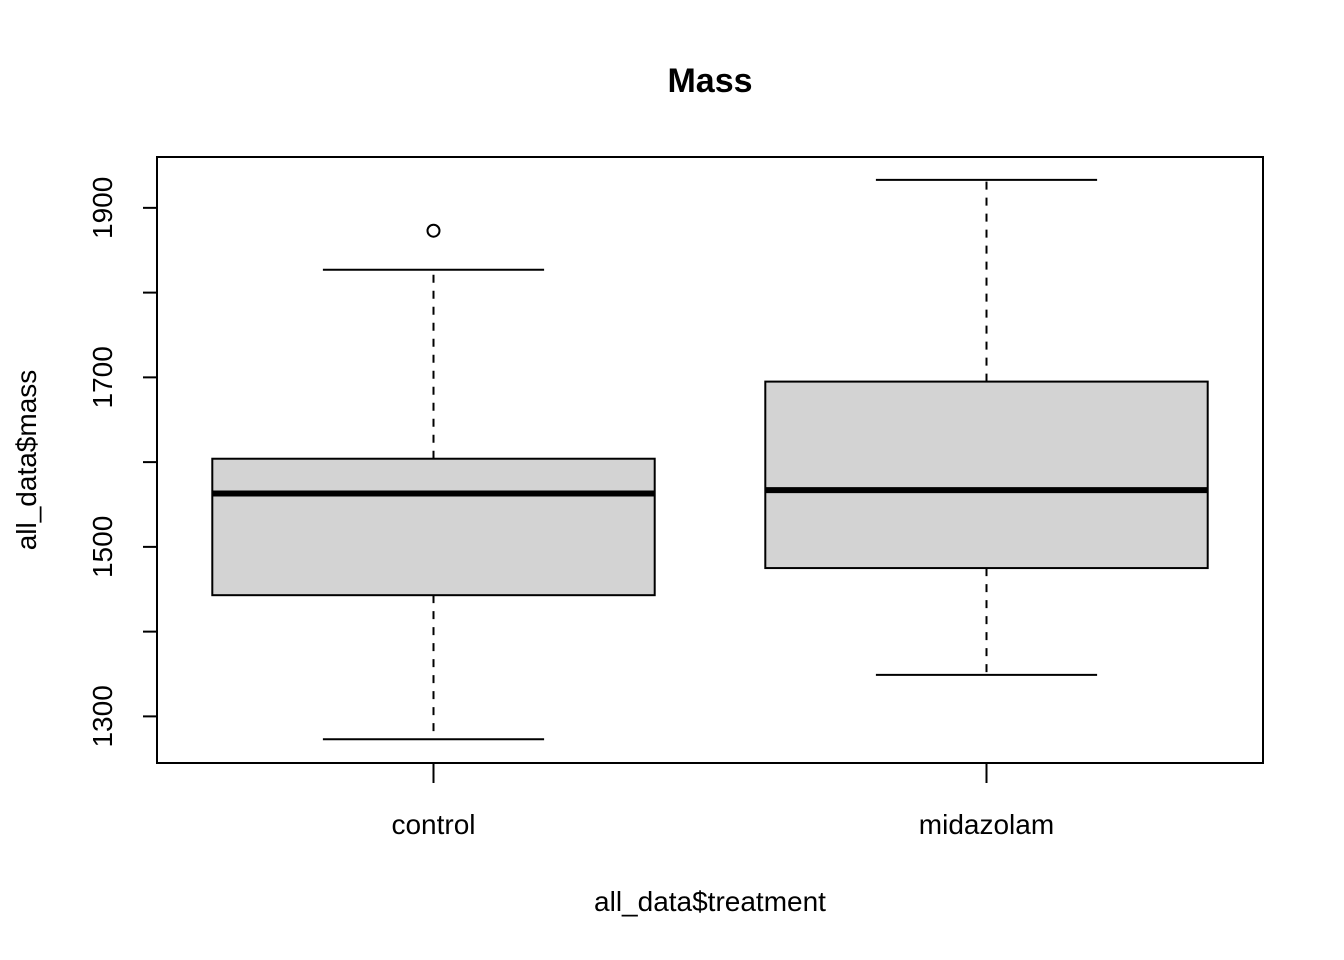  I want to click on y-tick-label: 1900, so click(102, 208).